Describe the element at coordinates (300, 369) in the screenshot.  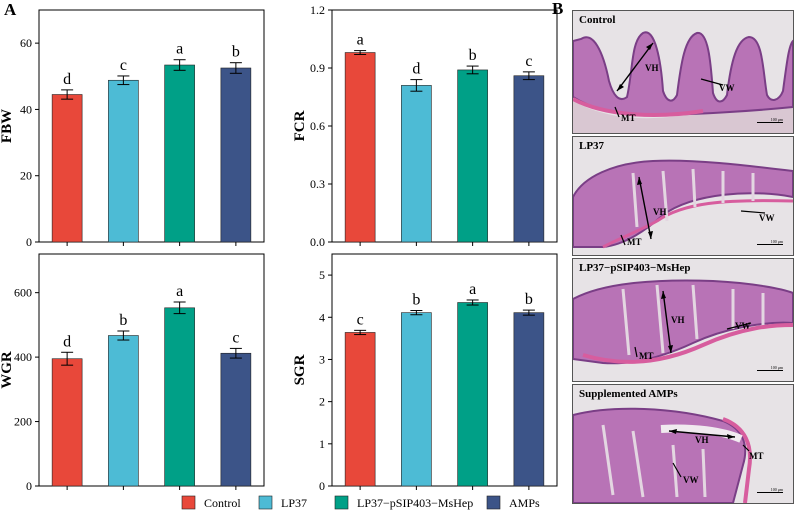
I see `y-axis-label: SGR` at that location.